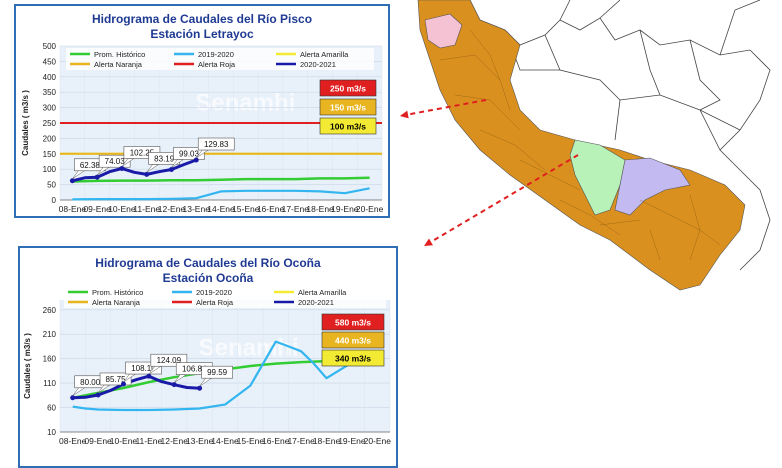 The height and width of the screenshot is (468, 782). What do you see at coordinates (50, 310) in the screenshot?
I see `y-tick-label: 260` at bounding box center [50, 310].